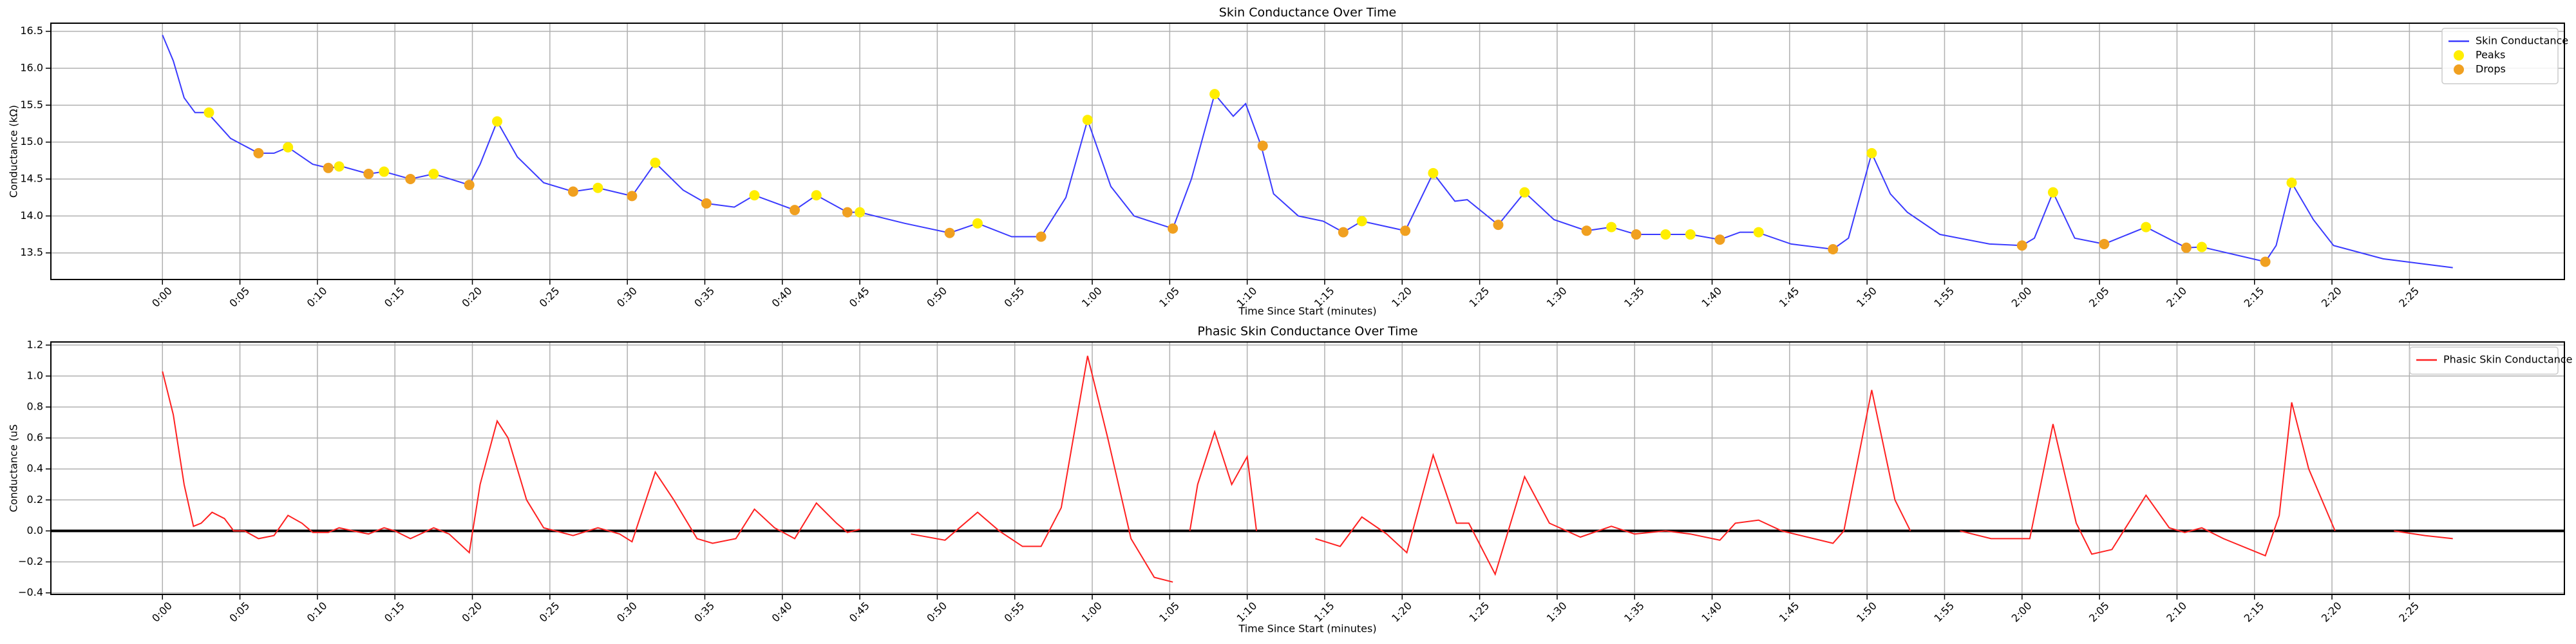 The image size is (2576, 644). What do you see at coordinates (32, 30) in the screenshot?
I see `y-tick-label: 16.5` at bounding box center [32, 30].